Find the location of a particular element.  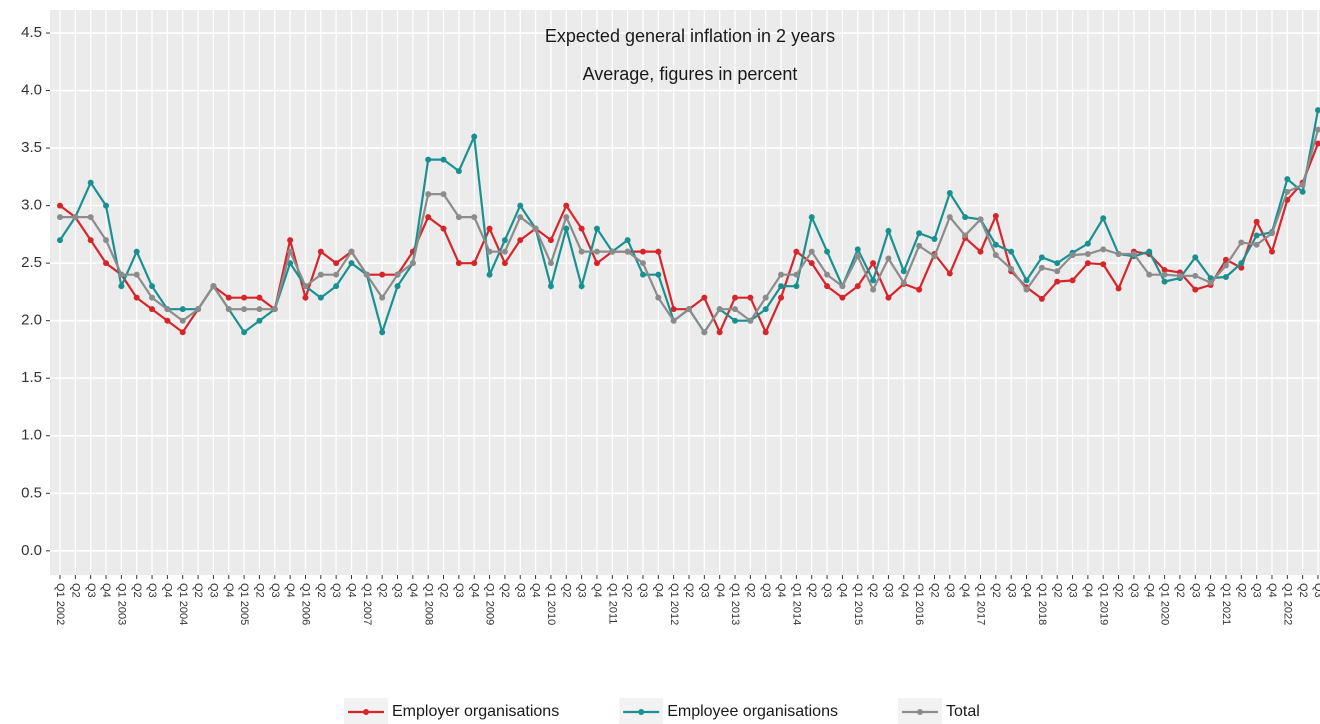

legend-label: Total is located at coordinates (963, 711).